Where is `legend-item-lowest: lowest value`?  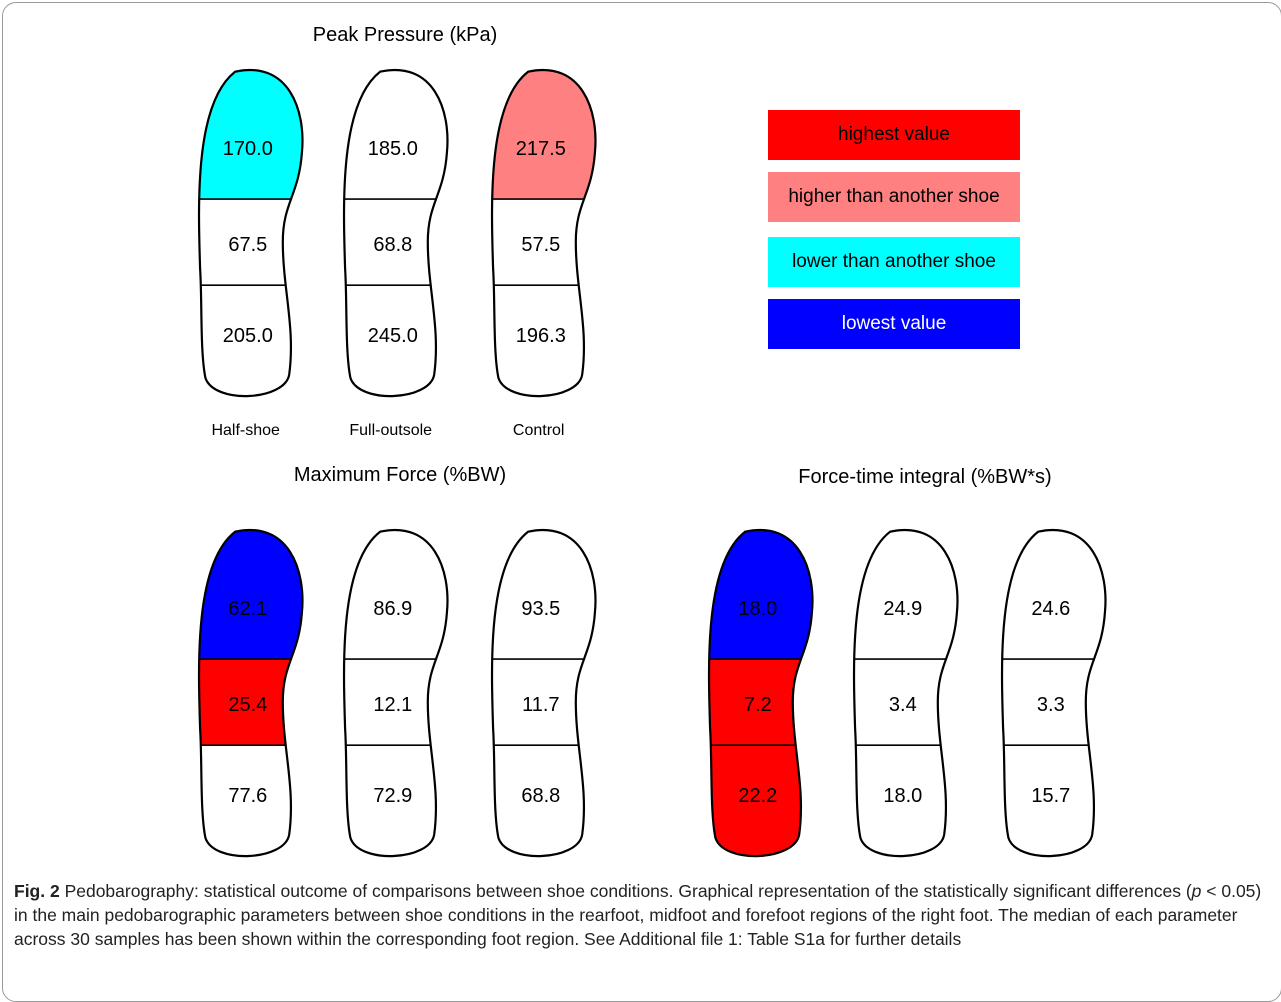
legend-item-lowest: lowest value is located at coordinates (894, 324).